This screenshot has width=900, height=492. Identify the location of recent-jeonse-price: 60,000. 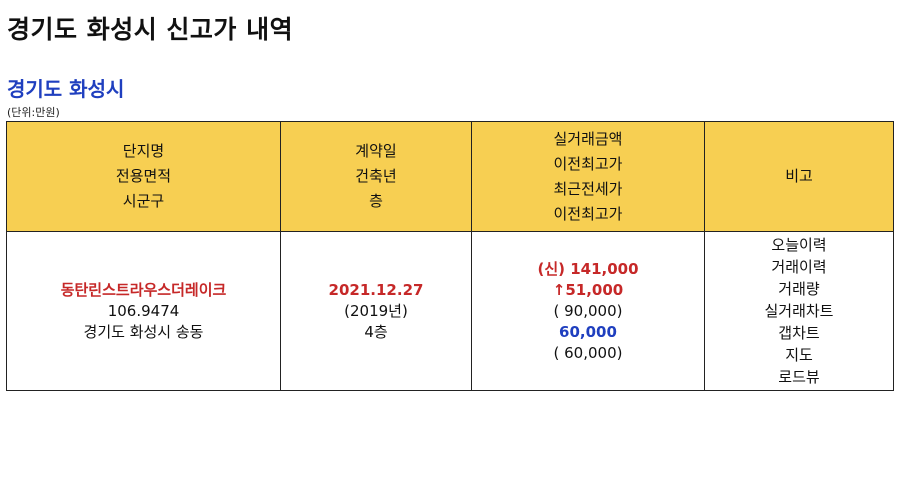
(588, 331).